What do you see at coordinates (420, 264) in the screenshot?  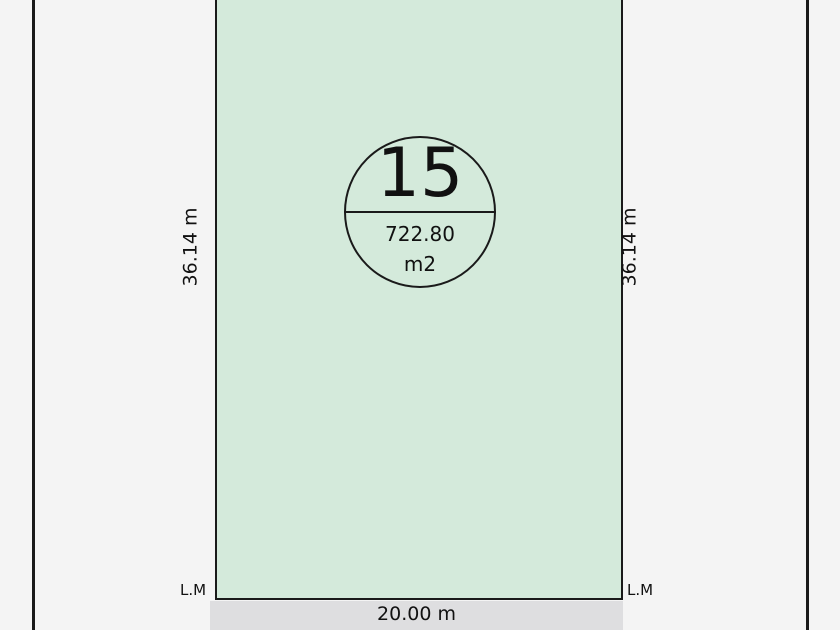 I see `lot-area-unit: m2` at bounding box center [420, 264].